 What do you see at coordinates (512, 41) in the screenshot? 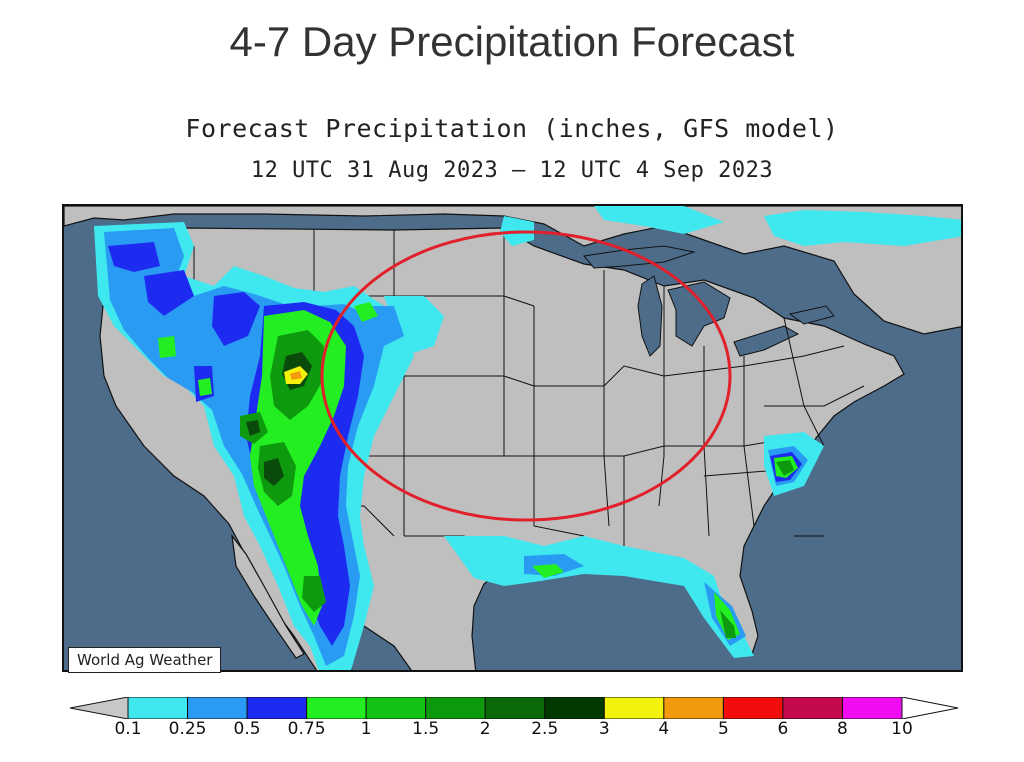
I see `page-title: 4-7 Day Precipitation Forecast` at bounding box center [512, 41].